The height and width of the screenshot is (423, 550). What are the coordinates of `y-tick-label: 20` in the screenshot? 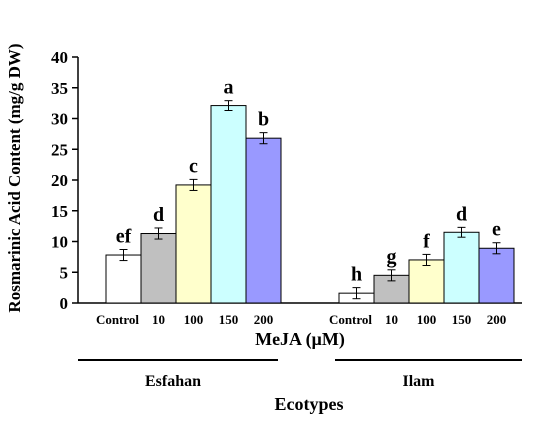 It's located at (59, 180).